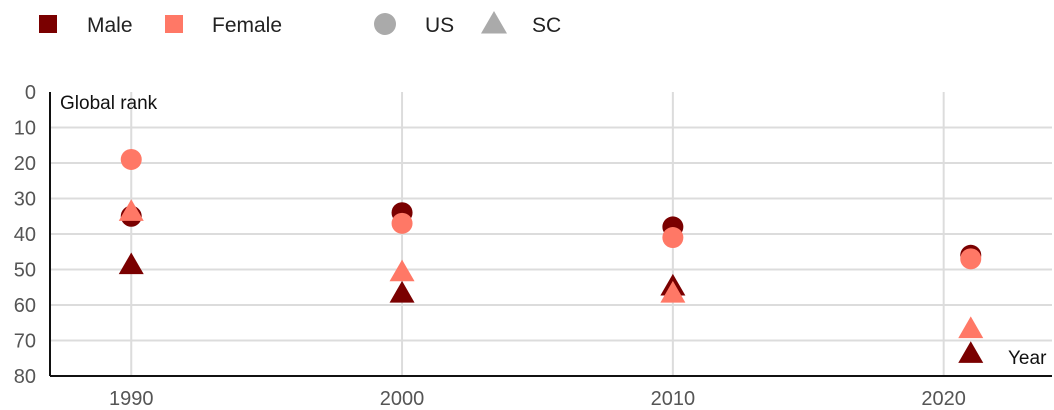 This screenshot has height=410, width=1054. I want to click on y-tick-label: 70, so click(25, 342).